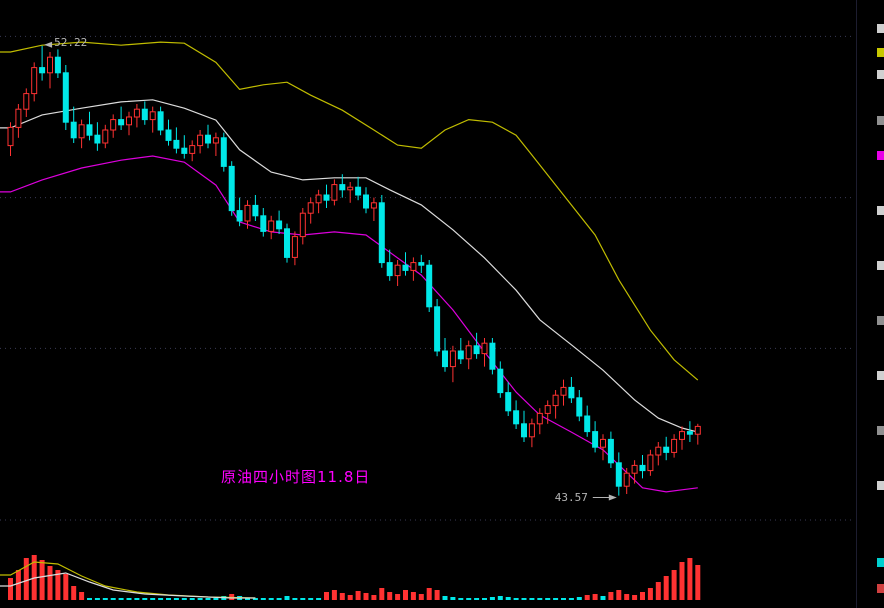 The height and width of the screenshot is (608, 884). What do you see at coordinates (128, 585) in the screenshot?
I see `volume-ma-white-line` at bounding box center [128, 585].